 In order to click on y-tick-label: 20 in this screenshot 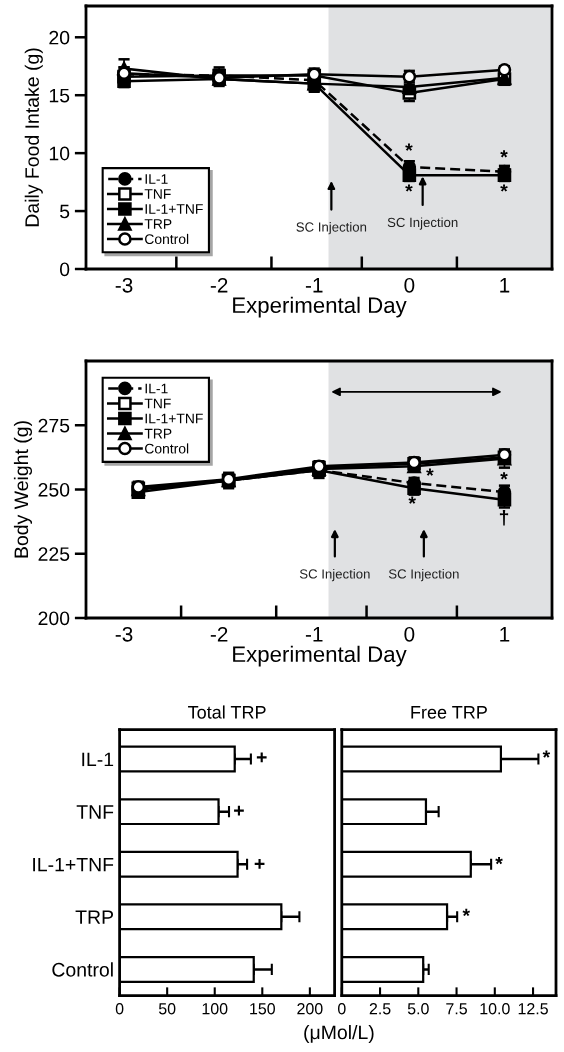, I will do `click(59, 37)`.